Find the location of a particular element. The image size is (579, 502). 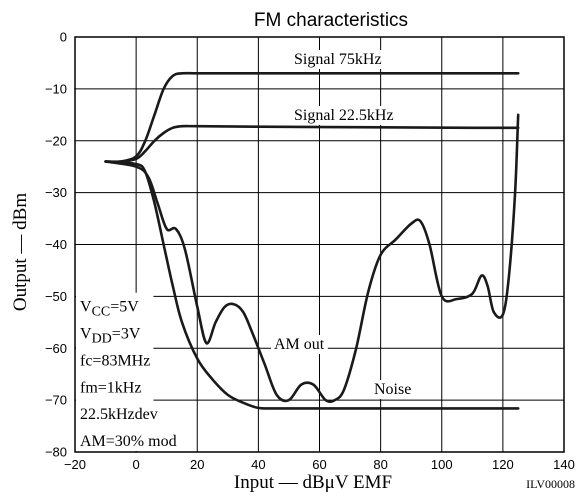

condition-line: VCC=5V is located at coordinates (109, 309).